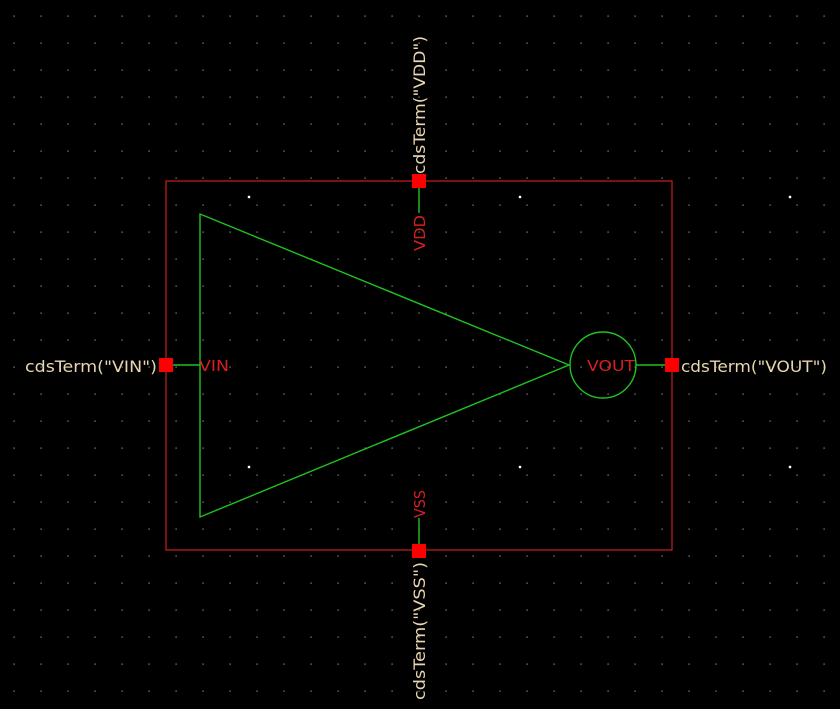 This screenshot has width=840, height=709. What do you see at coordinates (166, 365) in the screenshot?
I see `vin-pin` at bounding box center [166, 365].